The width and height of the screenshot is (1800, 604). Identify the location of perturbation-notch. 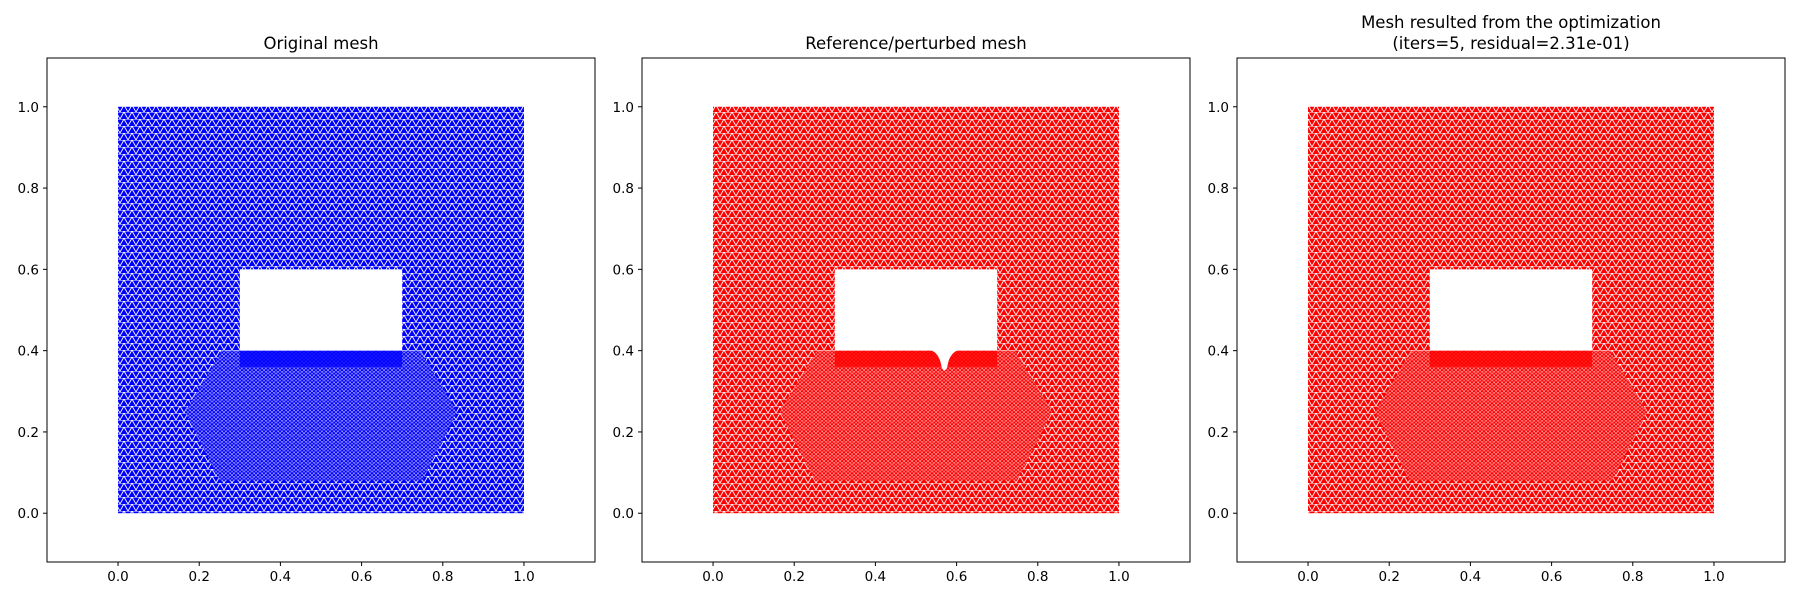
(944, 360).